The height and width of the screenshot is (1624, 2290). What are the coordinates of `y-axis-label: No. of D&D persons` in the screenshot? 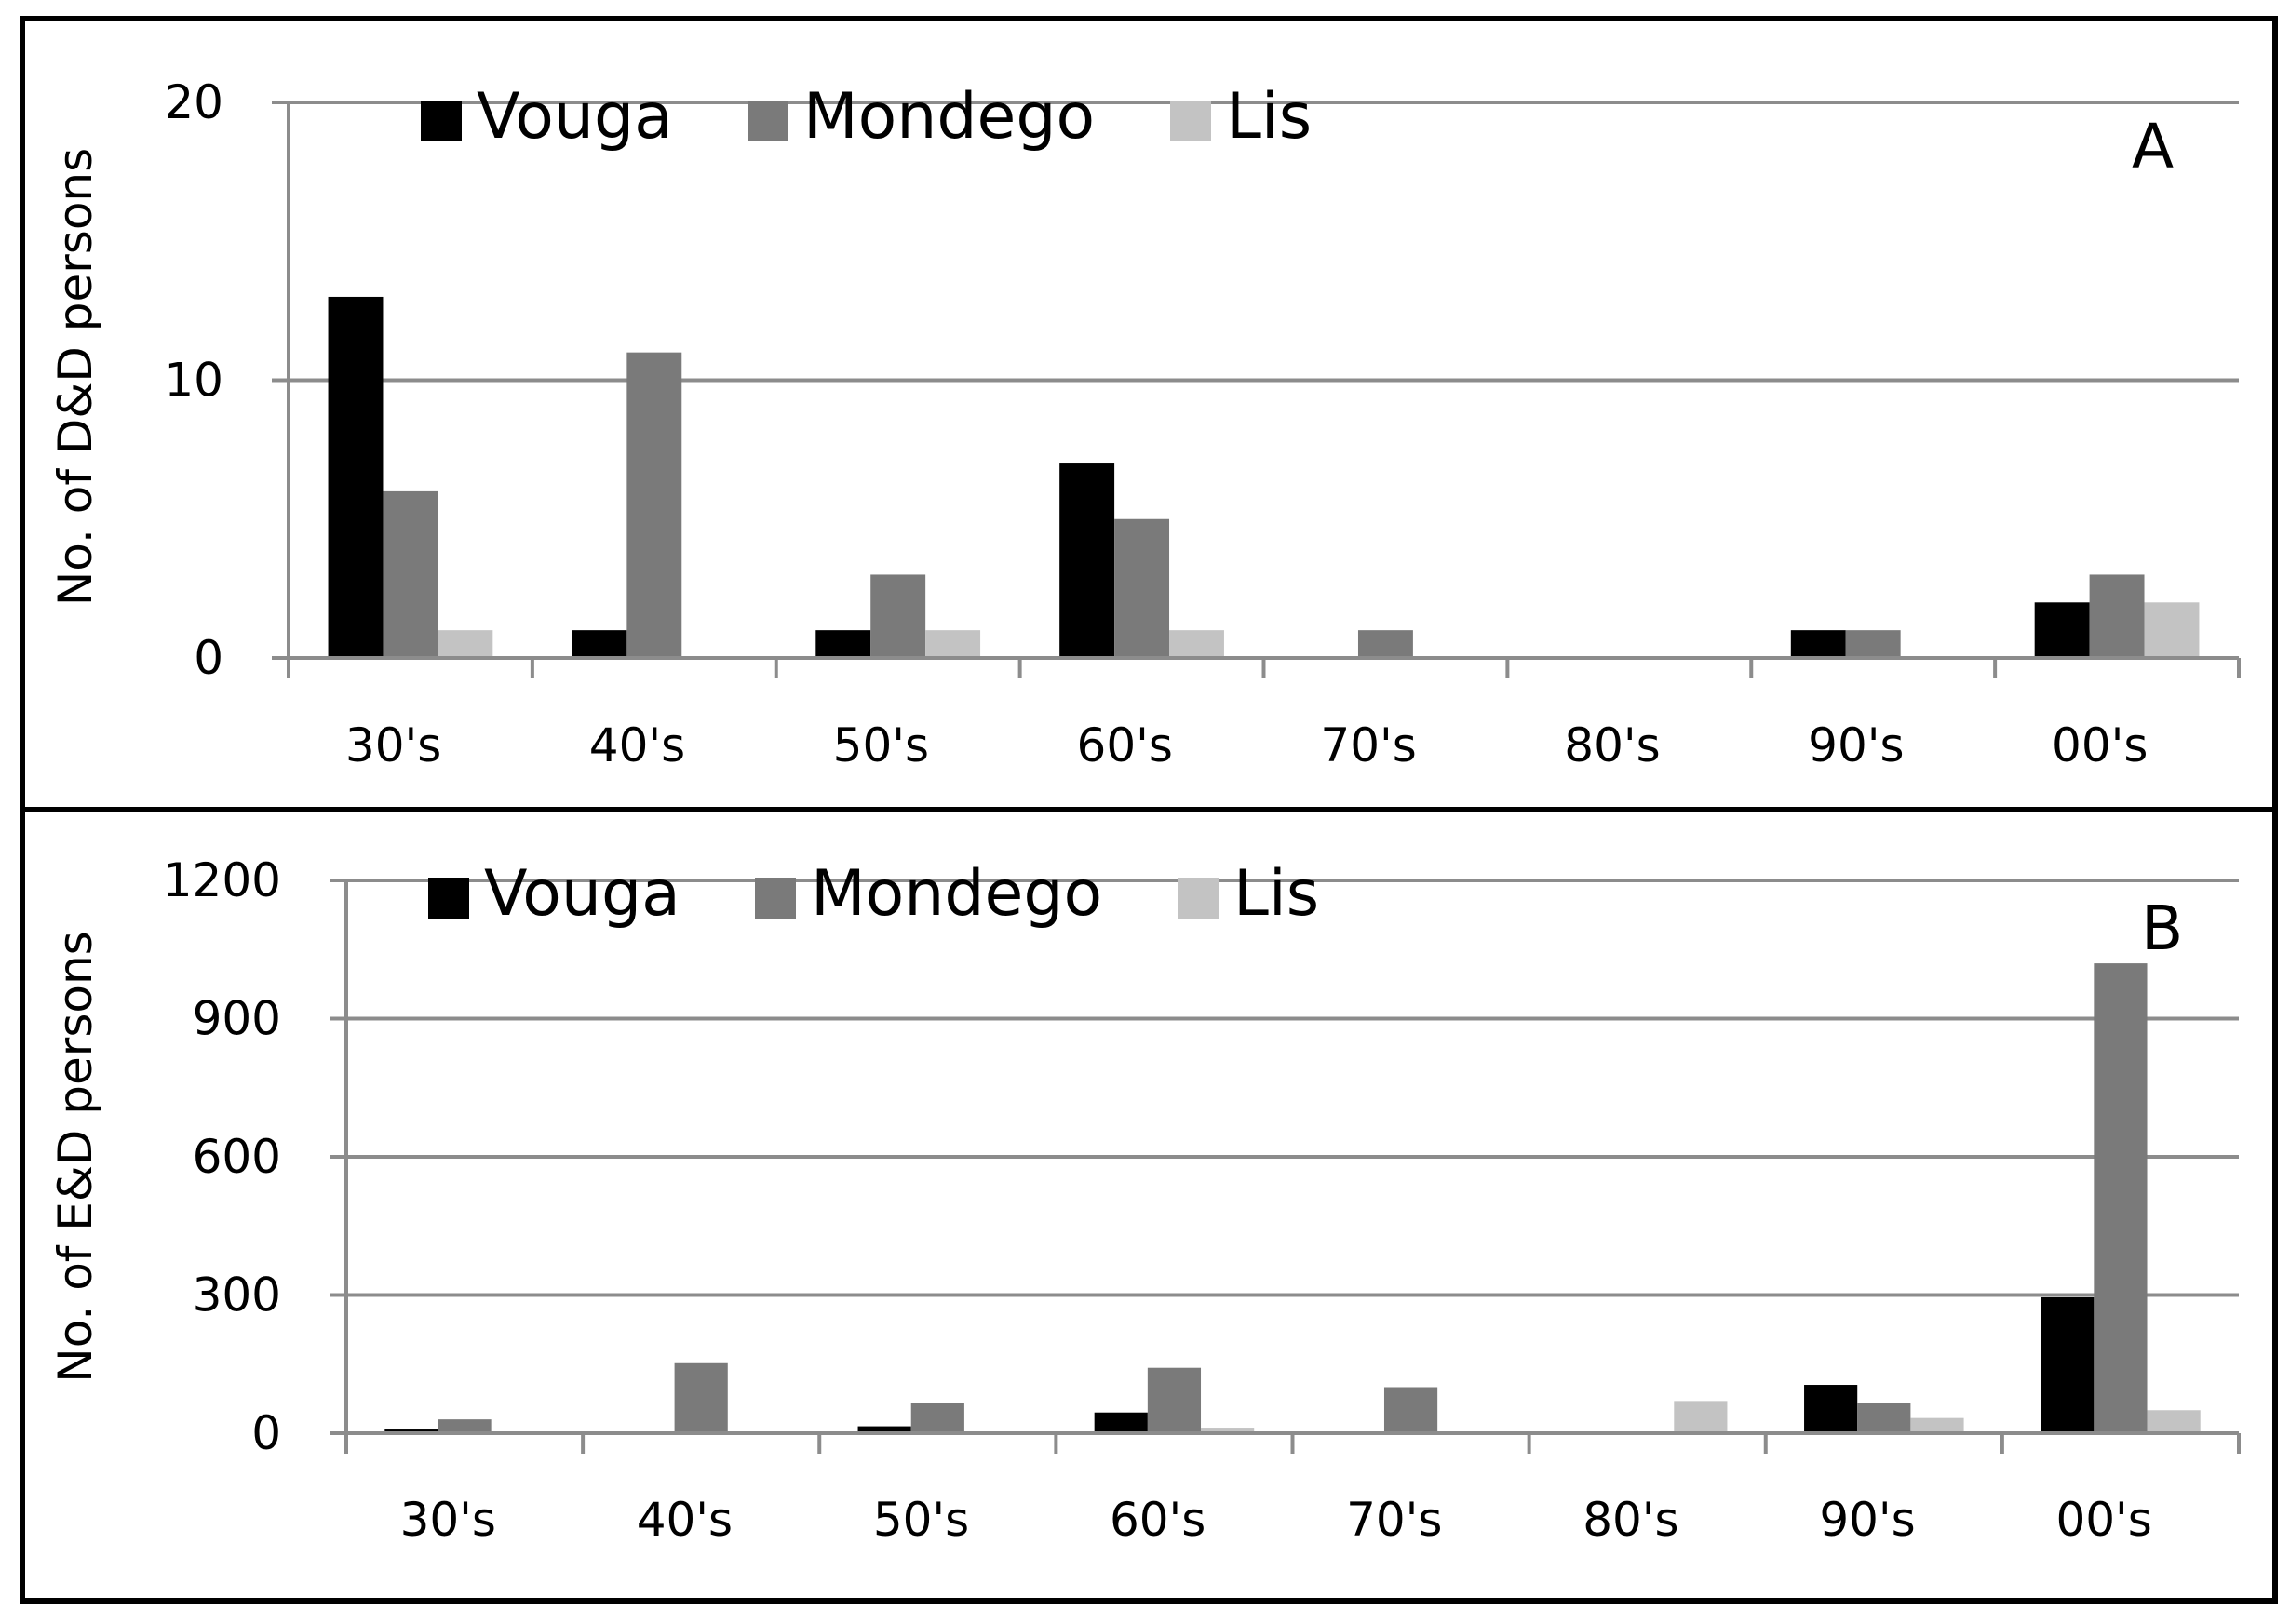 It's located at (75, 377).